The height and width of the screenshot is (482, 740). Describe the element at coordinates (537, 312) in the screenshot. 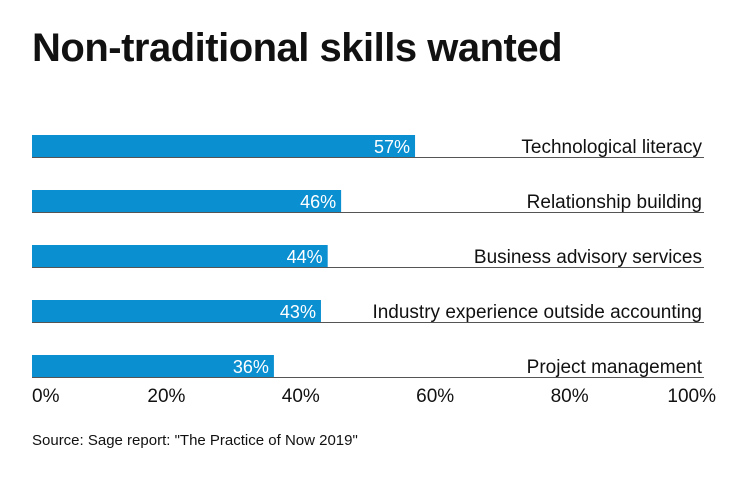

I see `category-label: Industry experience outside accounting` at that location.